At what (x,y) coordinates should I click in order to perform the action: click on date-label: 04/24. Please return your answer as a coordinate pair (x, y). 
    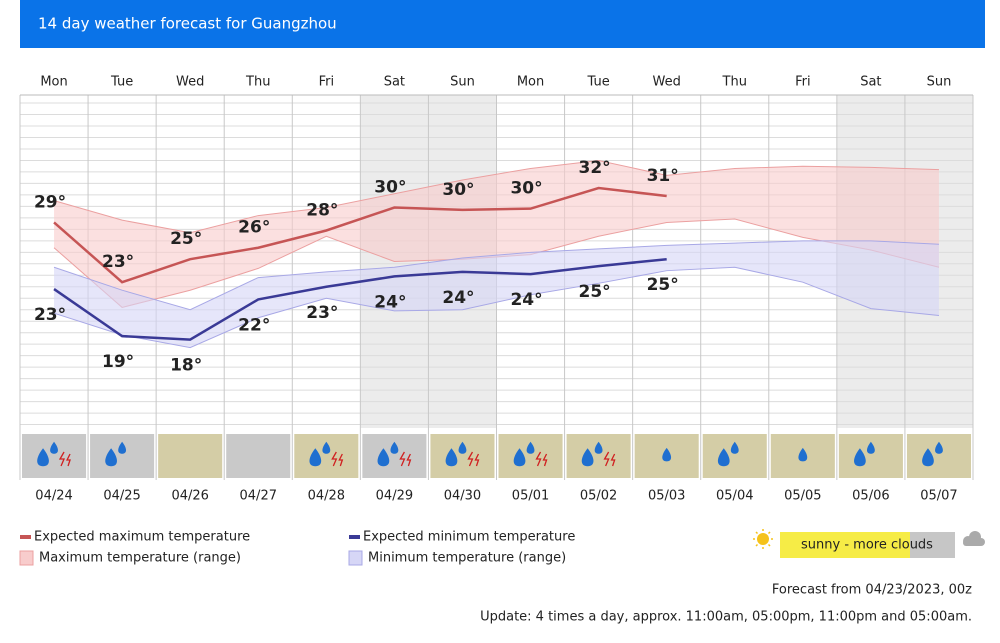
    Looking at the image, I should click on (53, 496).